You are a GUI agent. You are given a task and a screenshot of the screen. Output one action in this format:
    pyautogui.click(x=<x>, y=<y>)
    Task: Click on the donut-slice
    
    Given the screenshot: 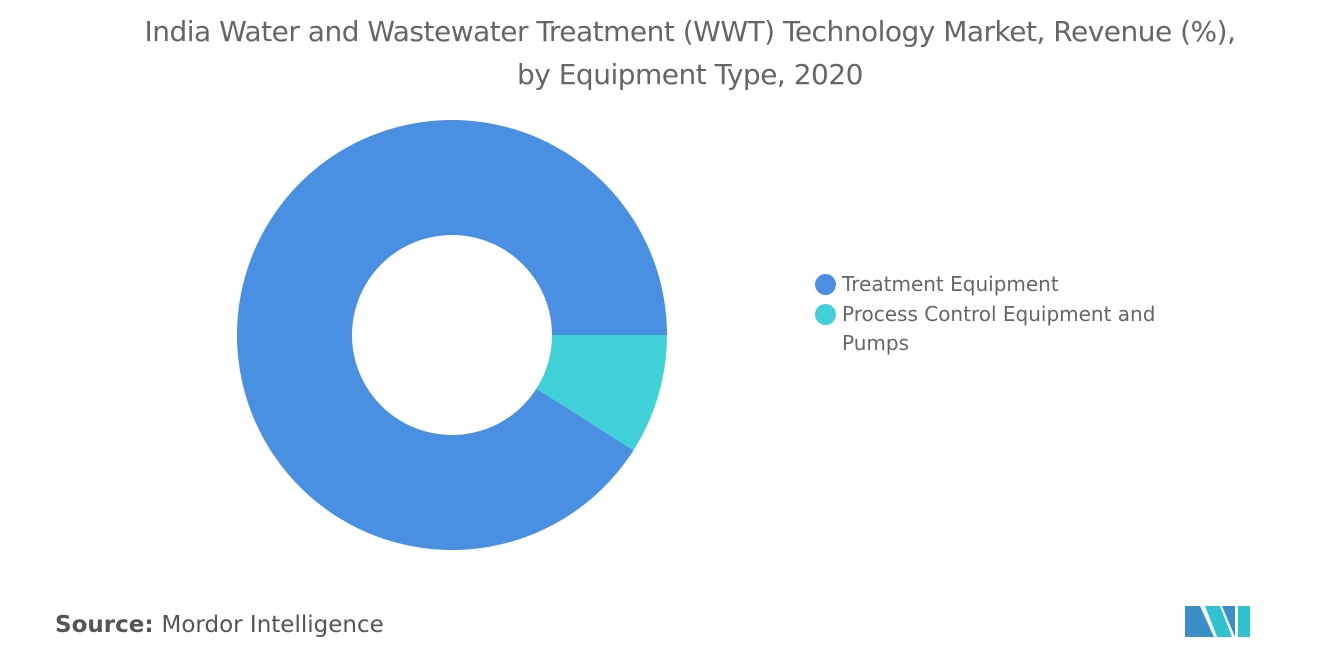 What is the action you would take?
    pyautogui.click(x=601, y=393)
    